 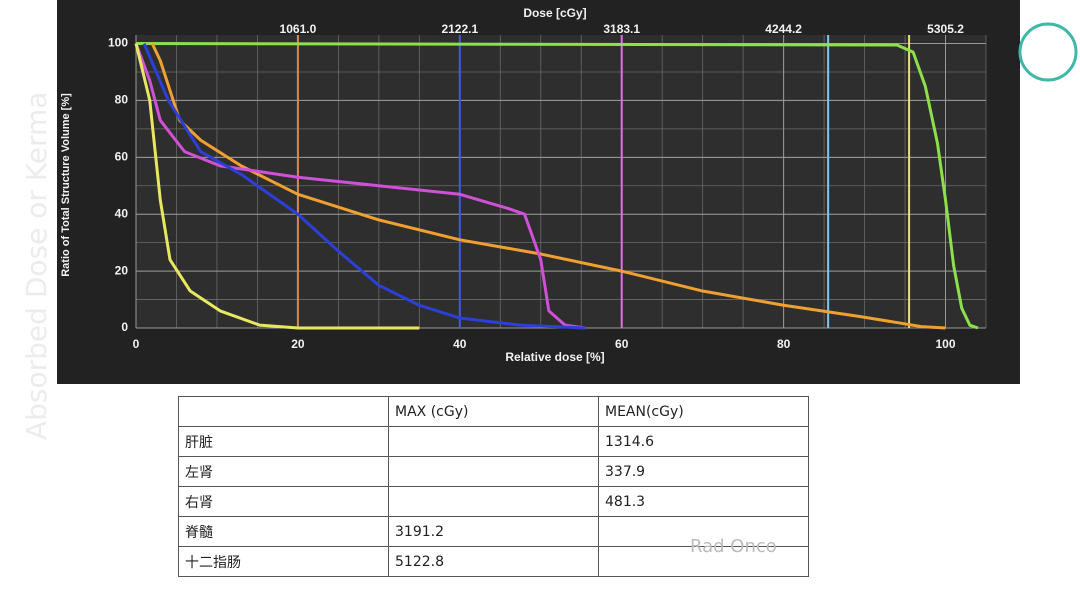 What do you see at coordinates (946, 344) in the screenshot?
I see `x-tick-label: 100` at bounding box center [946, 344].